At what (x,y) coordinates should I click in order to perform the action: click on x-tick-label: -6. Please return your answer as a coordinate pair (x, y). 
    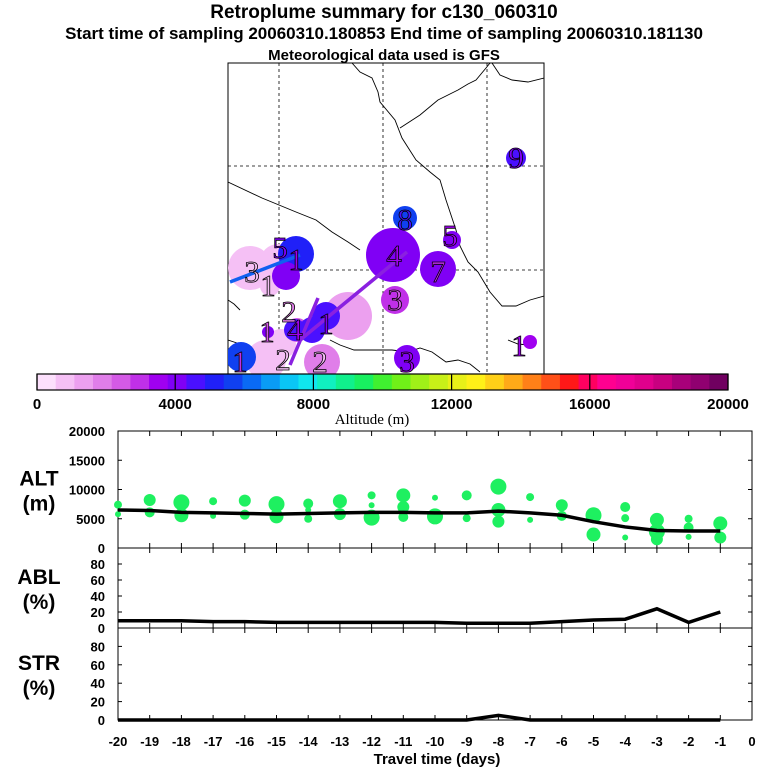
    Looking at the image, I should click on (562, 741).